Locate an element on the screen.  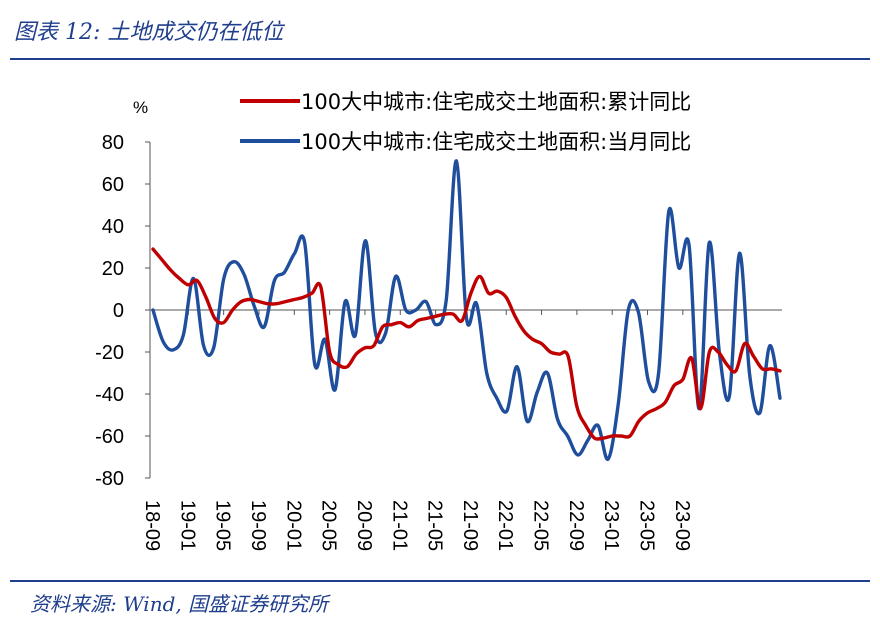
x-tick-label: 23-09 is located at coordinates (682, 525).